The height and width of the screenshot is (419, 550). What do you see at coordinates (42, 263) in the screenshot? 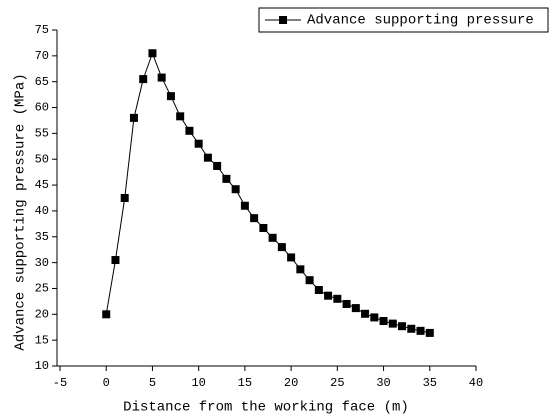
I see `y-tick-label: 30` at bounding box center [42, 263].